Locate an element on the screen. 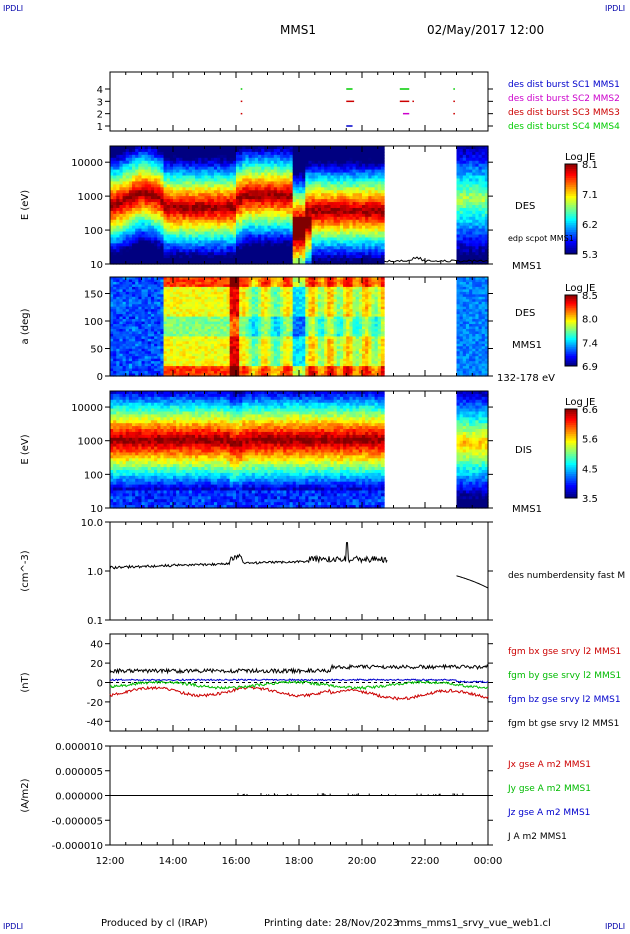 The height and width of the screenshot is (934, 630). date-title: 02/May/2017 12:00 is located at coordinates (486, 30).